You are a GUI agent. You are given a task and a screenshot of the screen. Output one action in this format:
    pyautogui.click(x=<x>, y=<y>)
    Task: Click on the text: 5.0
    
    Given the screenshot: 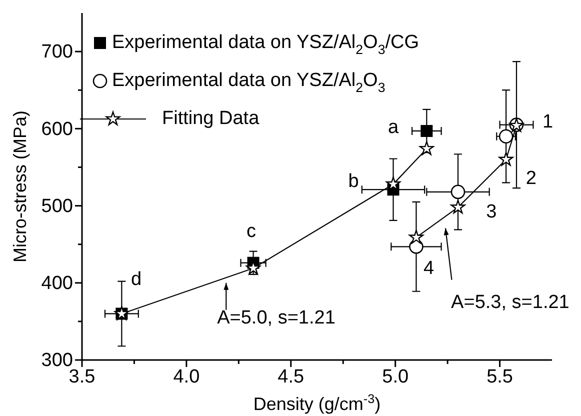 What is the action you would take?
    pyautogui.click(x=395, y=377)
    